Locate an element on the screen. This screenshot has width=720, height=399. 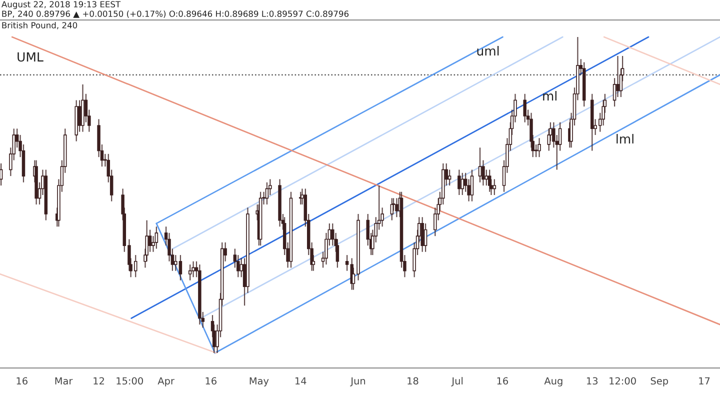
x-tick-label: Jul is located at coordinates (457, 381).